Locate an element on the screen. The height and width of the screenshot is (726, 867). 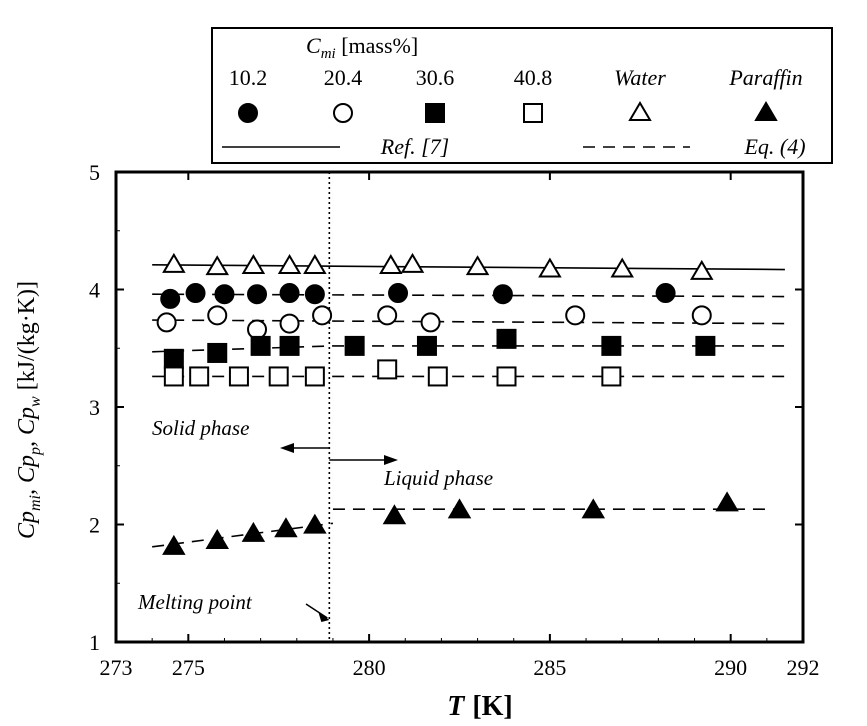
y-label-cp-p: , Cp is located at coordinates (27, 475).